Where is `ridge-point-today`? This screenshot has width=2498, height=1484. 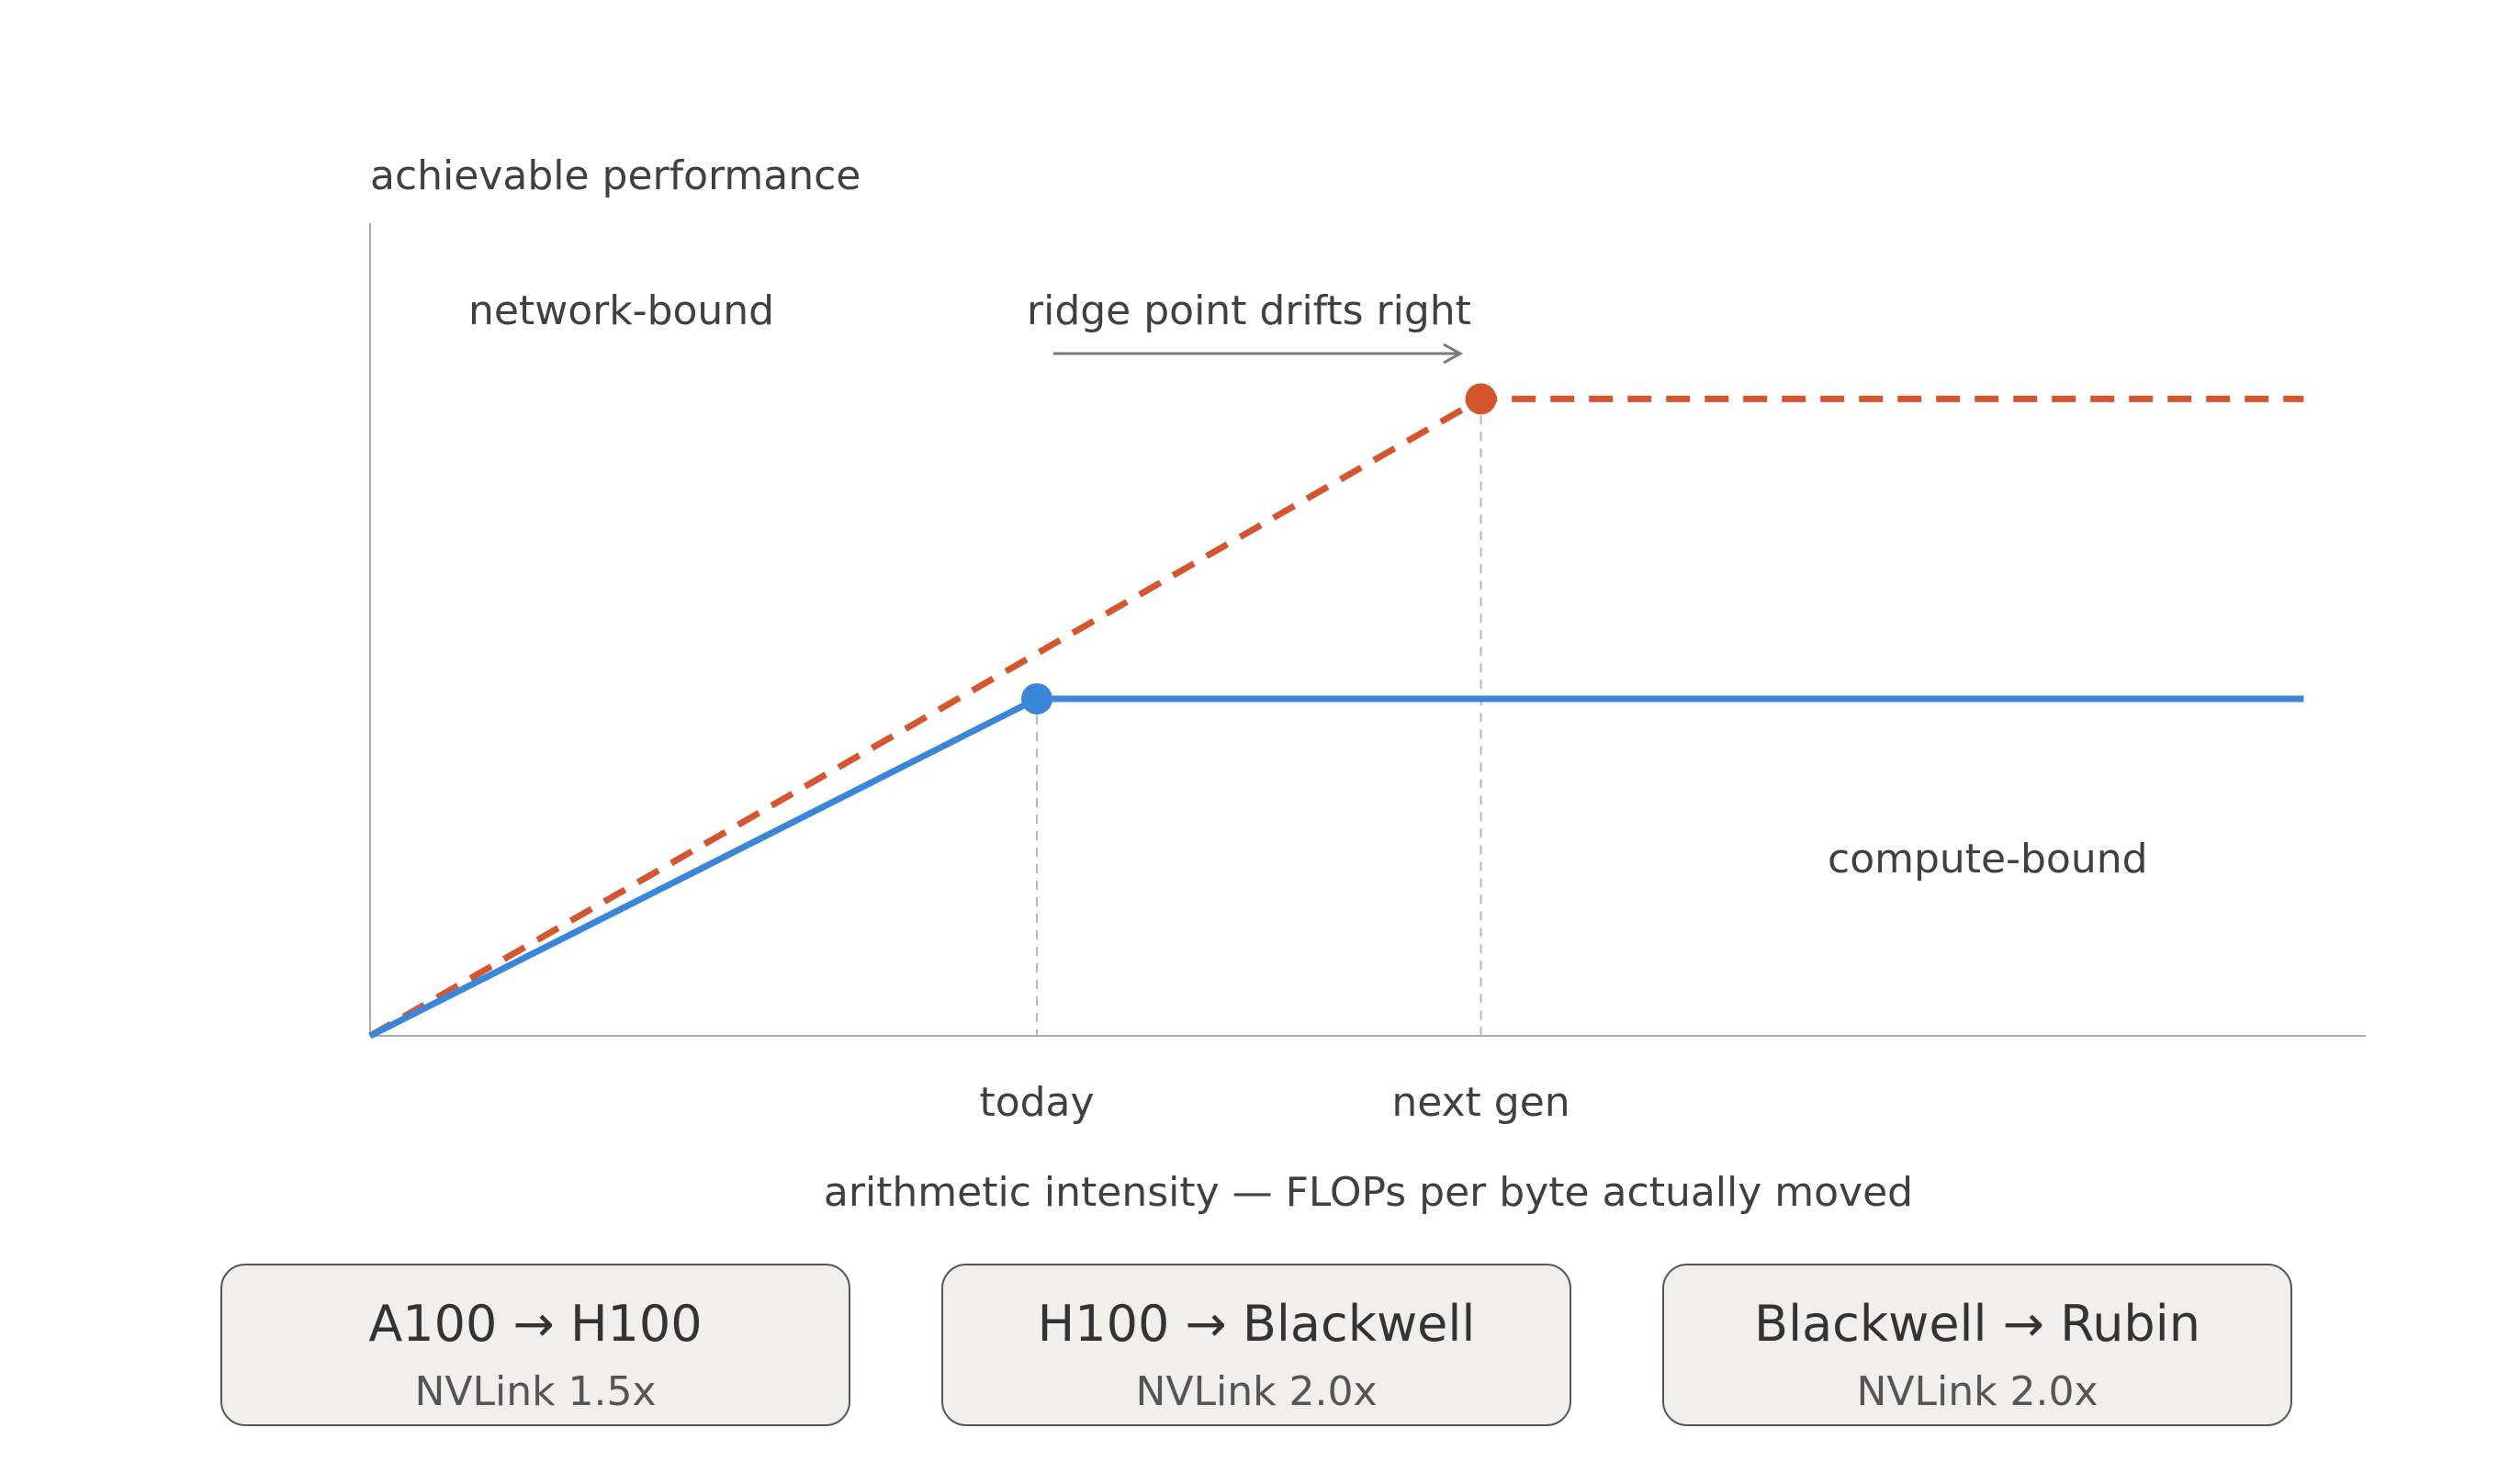
ridge-point-today is located at coordinates (1036, 699).